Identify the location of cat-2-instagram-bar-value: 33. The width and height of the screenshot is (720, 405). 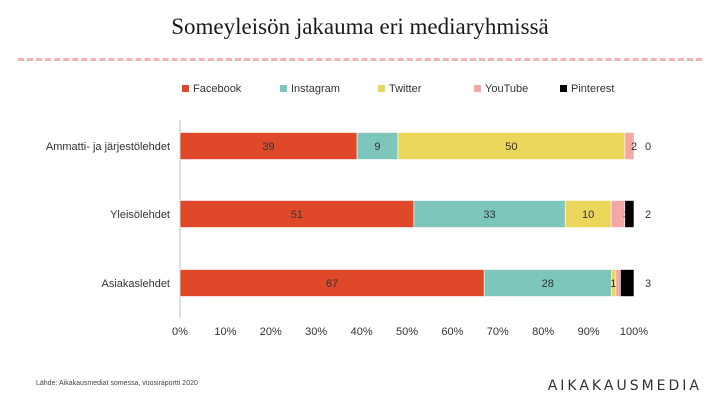
(489, 215).